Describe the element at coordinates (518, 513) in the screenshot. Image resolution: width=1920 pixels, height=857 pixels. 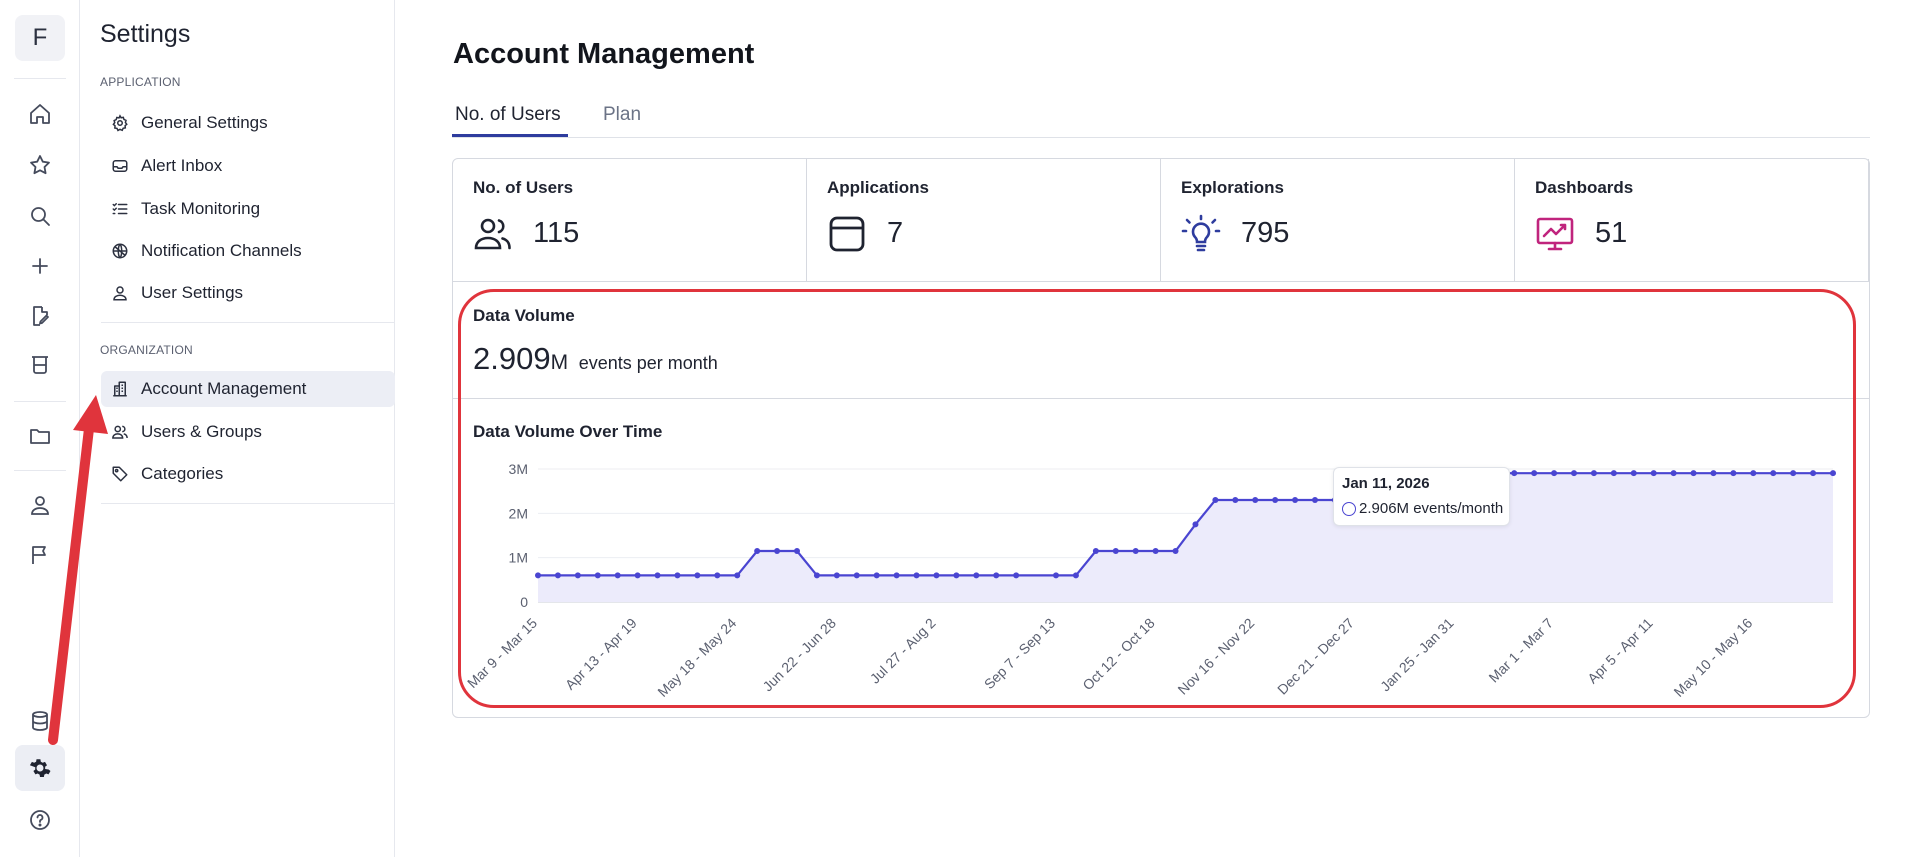
I see `y-tick-label: 2M` at that location.